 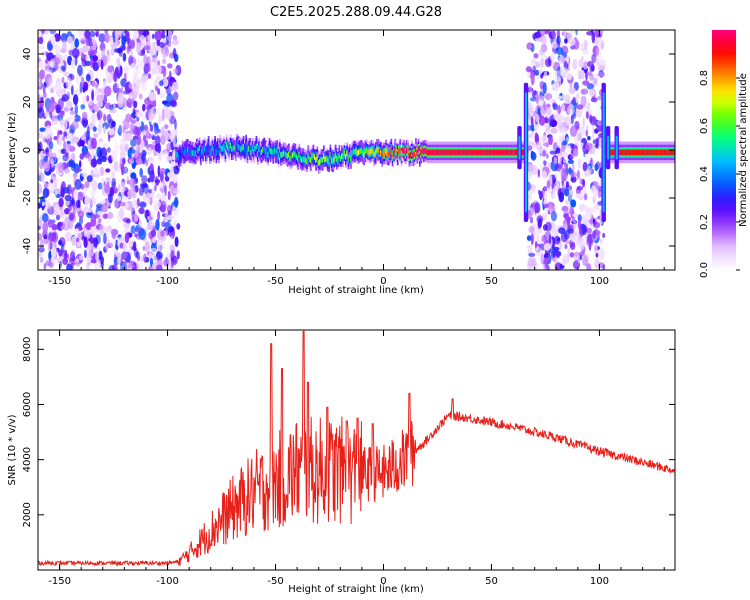 I want to click on y-tick-label: 4000, so click(x=27, y=459).